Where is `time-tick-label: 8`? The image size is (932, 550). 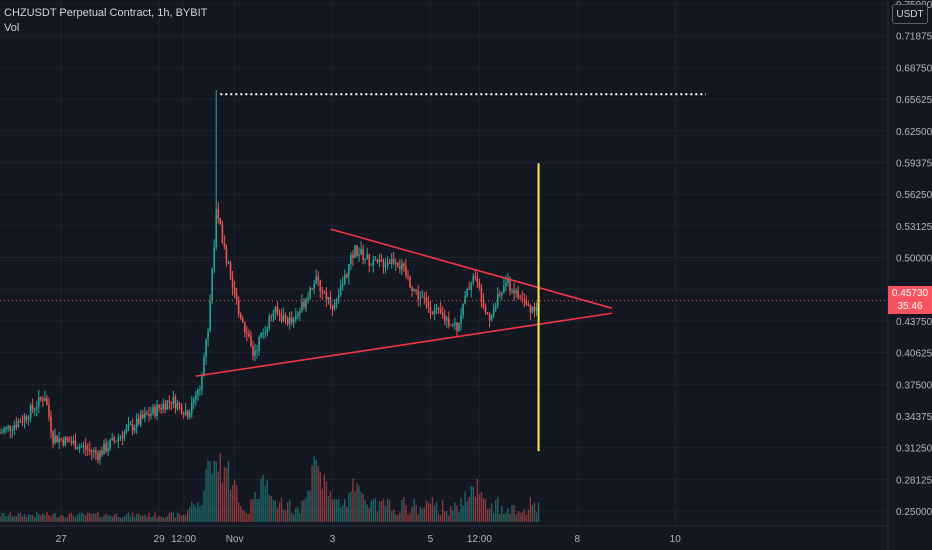
time-tick-label: 8 is located at coordinates (578, 539).